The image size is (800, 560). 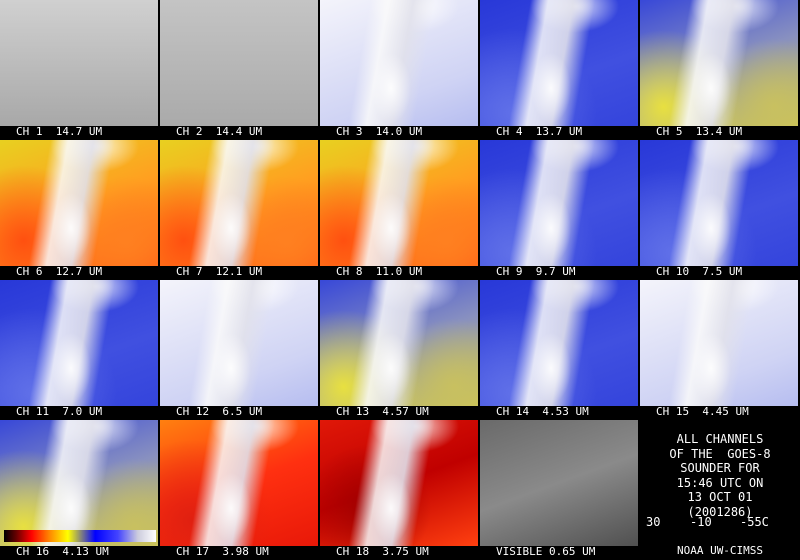 I want to click on channel-label: CH 13 4.57 UM, so click(x=382, y=411).